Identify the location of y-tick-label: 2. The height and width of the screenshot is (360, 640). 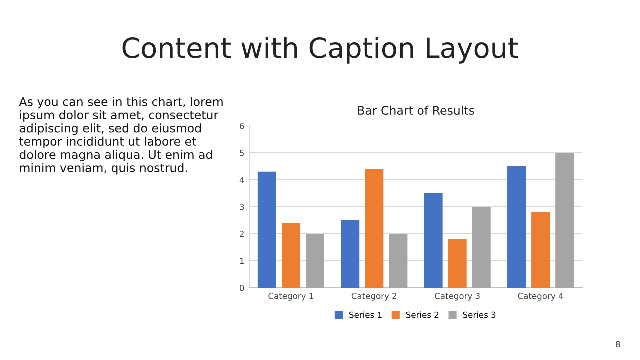
(242, 234).